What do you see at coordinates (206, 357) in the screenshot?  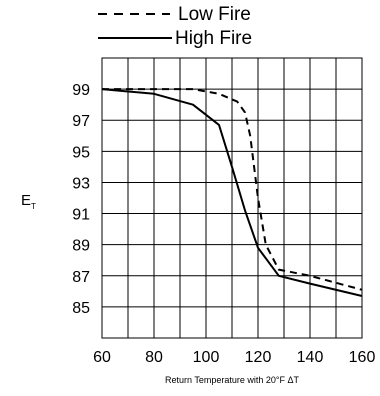 I see `x-tick-label: 100` at bounding box center [206, 357].